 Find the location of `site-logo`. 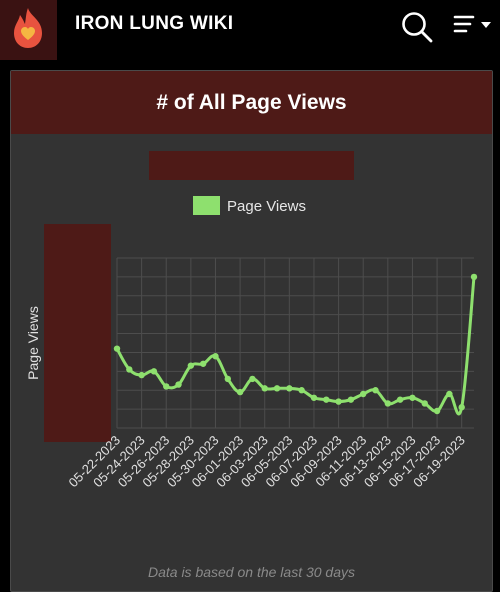

site-logo is located at coordinates (28, 30).